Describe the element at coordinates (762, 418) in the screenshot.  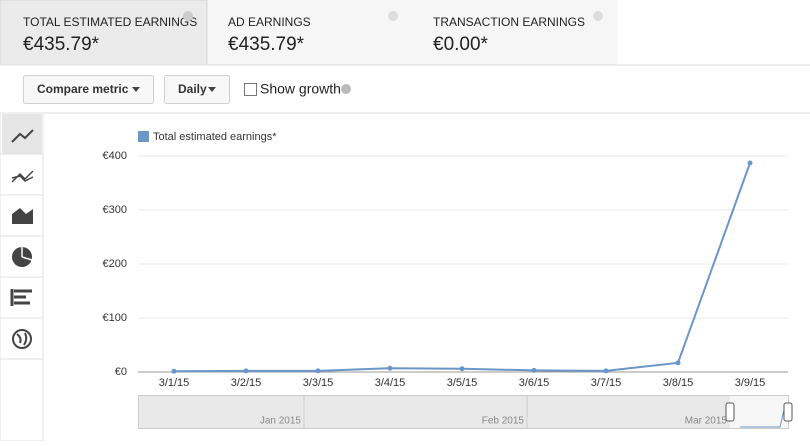
I see `navigator-line` at that location.